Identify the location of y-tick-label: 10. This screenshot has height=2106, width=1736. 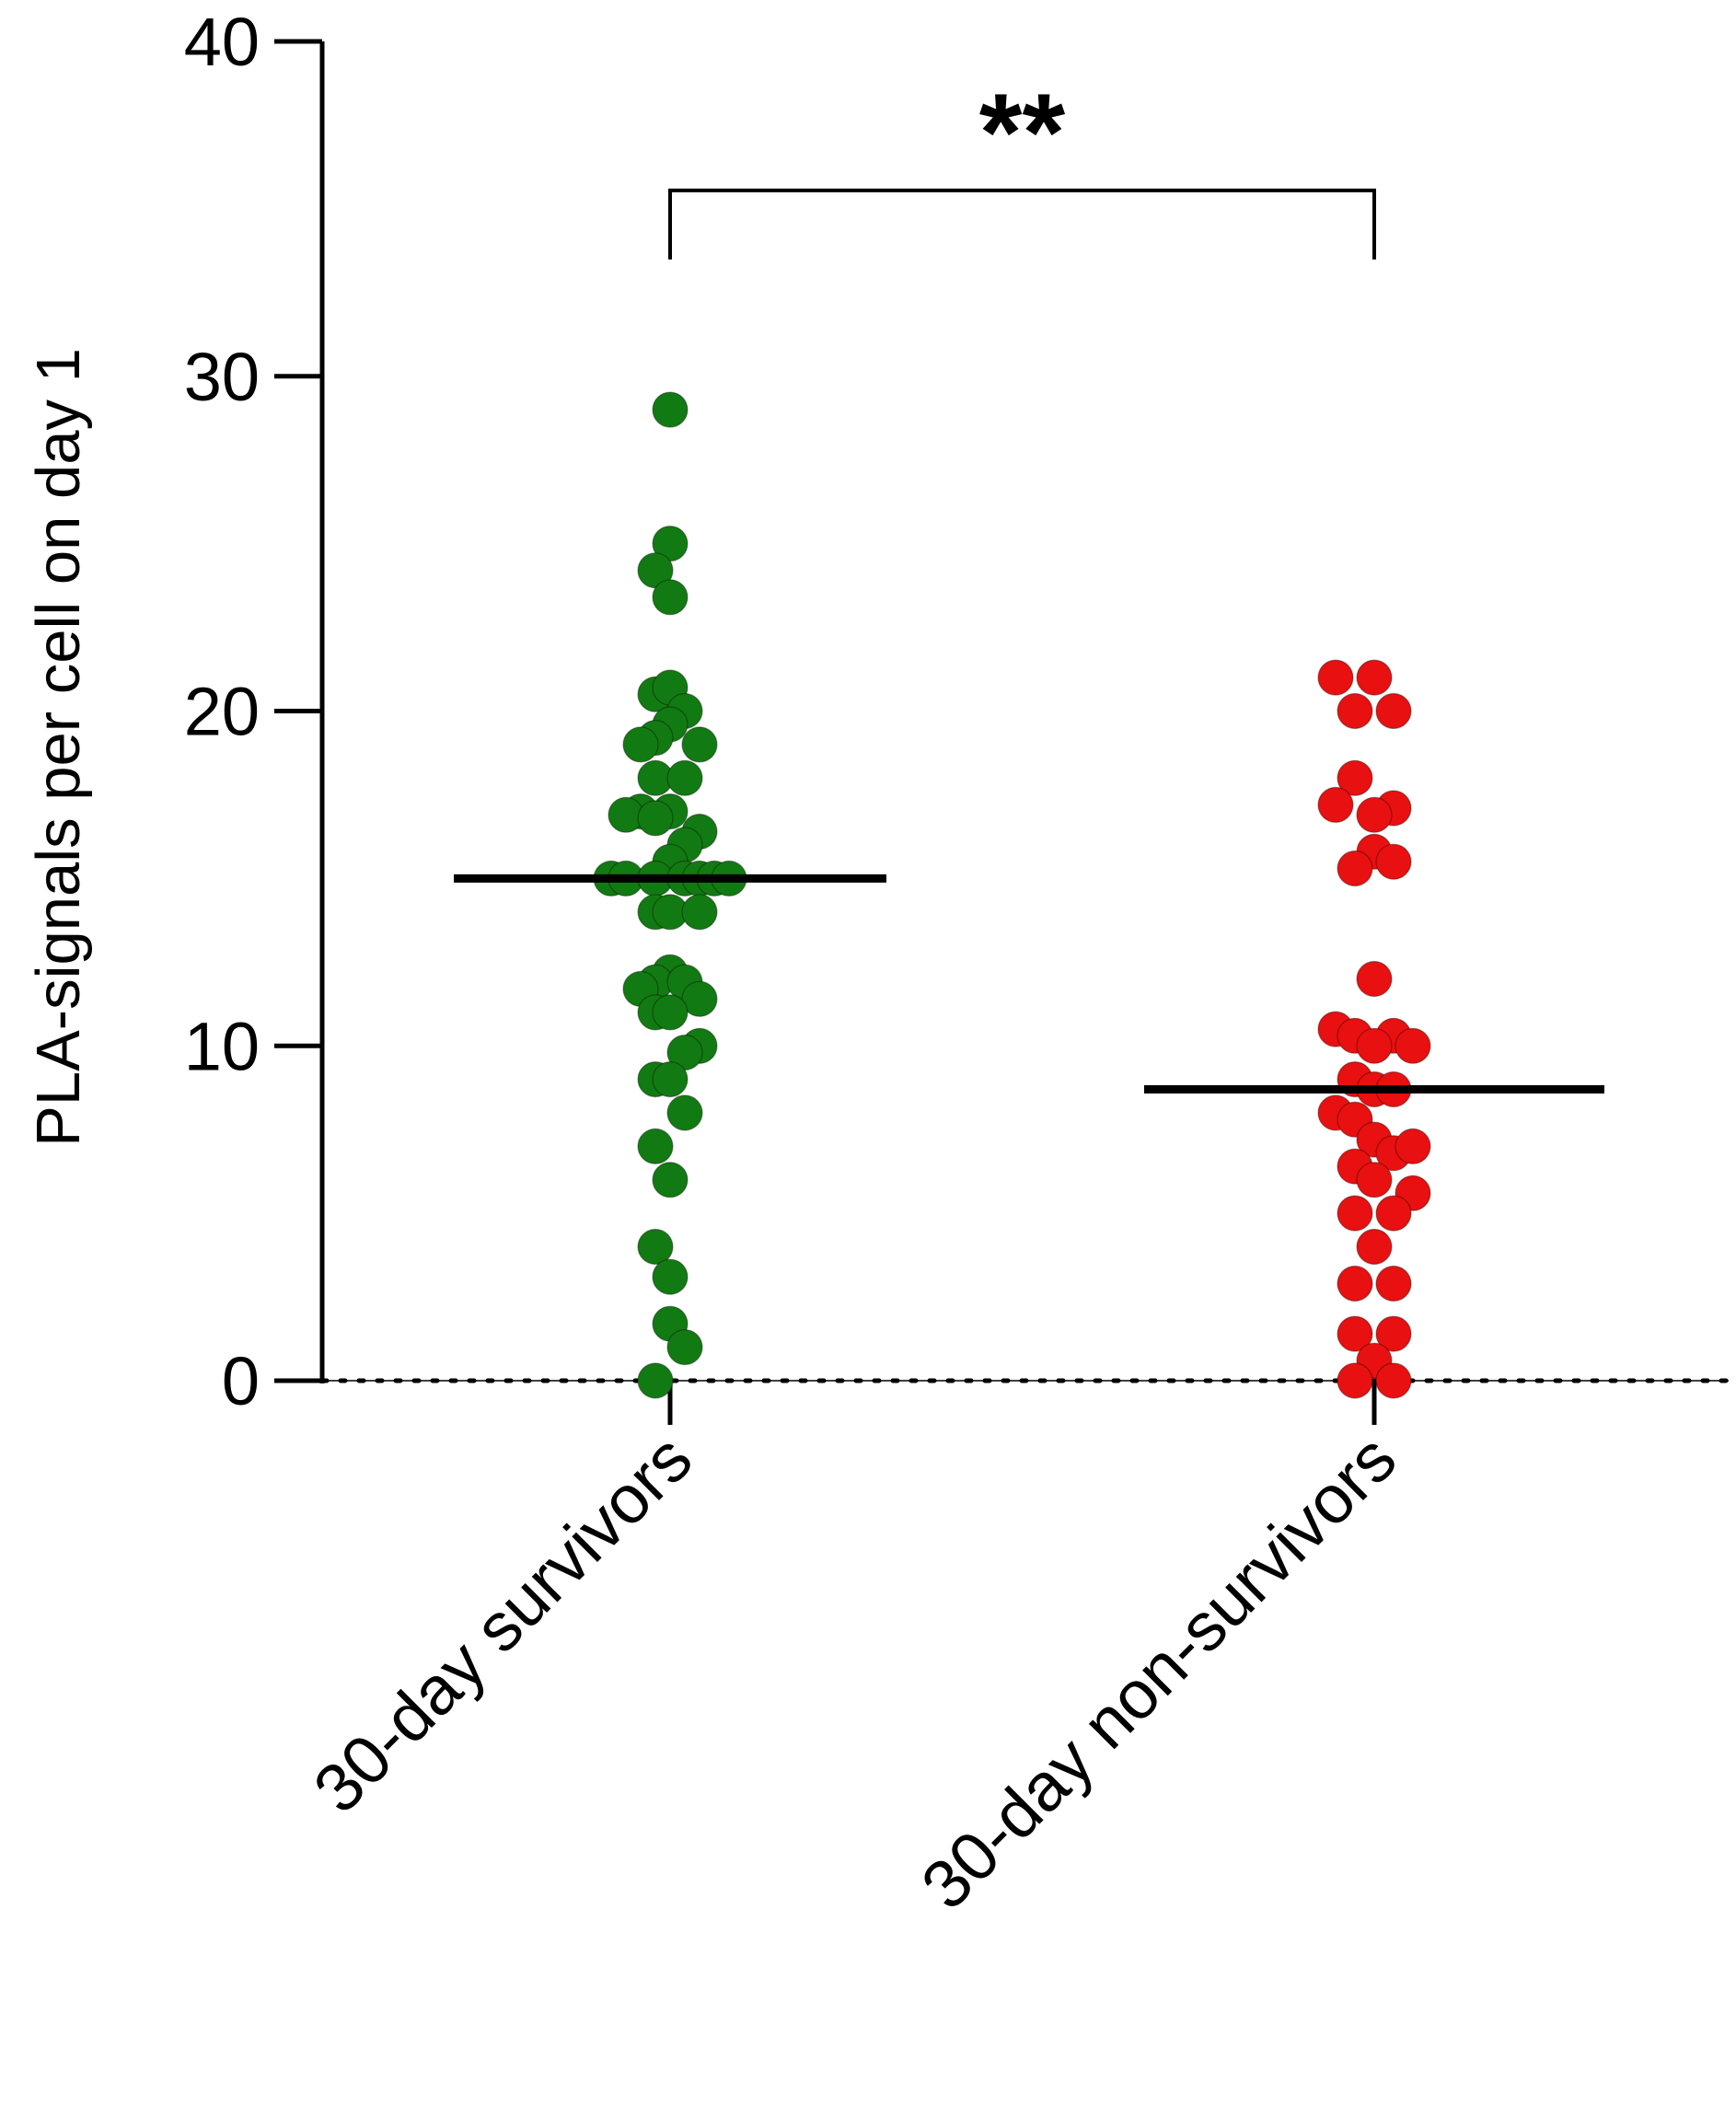
(222, 1046).